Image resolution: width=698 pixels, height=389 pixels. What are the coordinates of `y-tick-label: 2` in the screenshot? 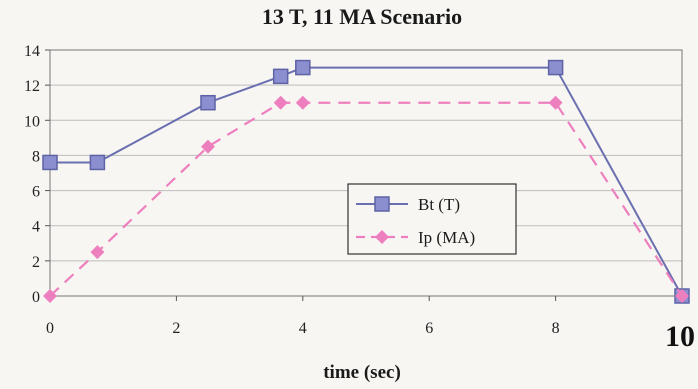 It's located at (36, 262).